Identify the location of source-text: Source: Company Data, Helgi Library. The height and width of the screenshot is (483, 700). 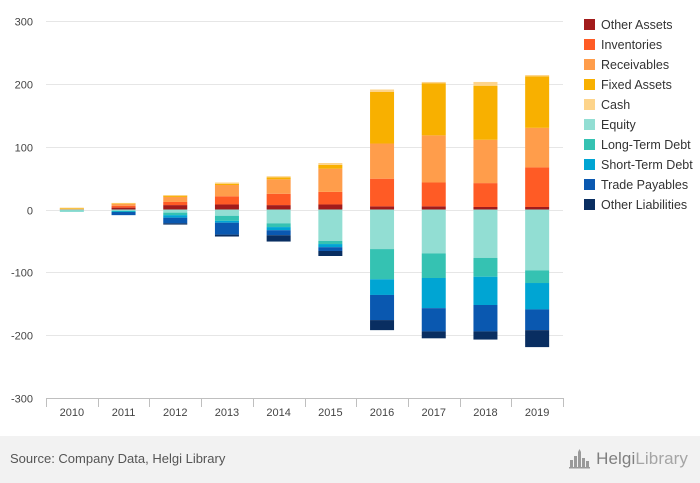
(118, 458).